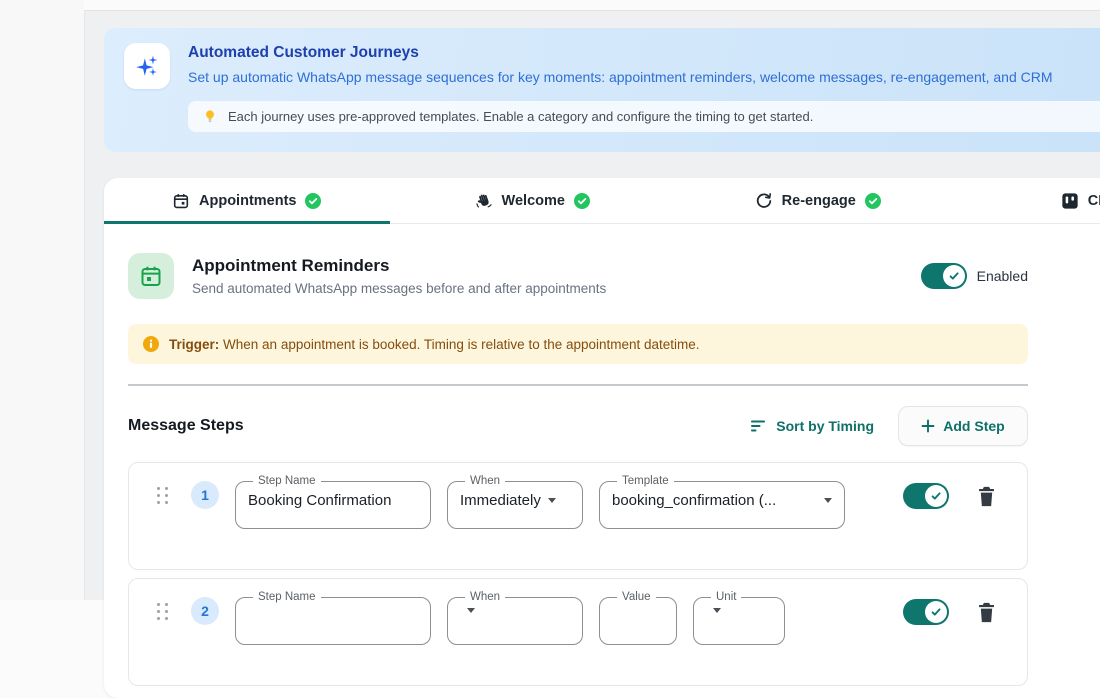 The image size is (1100, 698). What do you see at coordinates (1030, 200) in the screenshot?
I see `tab-crm: CRM` at bounding box center [1030, 200].